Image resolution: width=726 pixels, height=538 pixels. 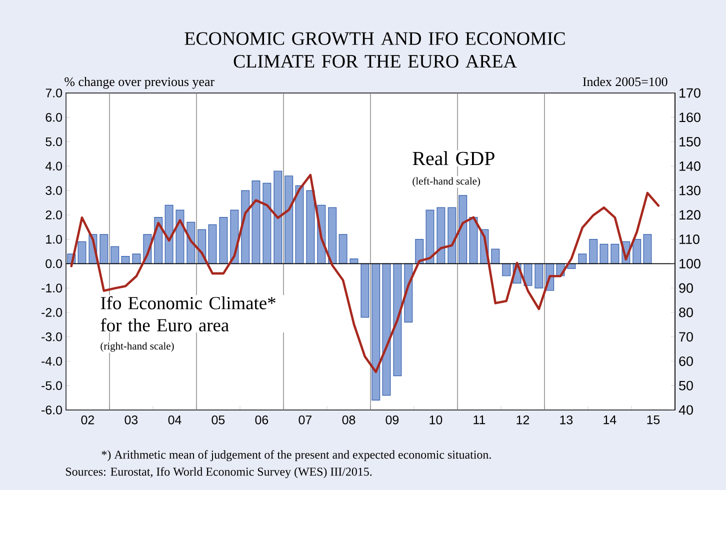 I want to click on x-tick-label: 10, so click(x=436, y=420).